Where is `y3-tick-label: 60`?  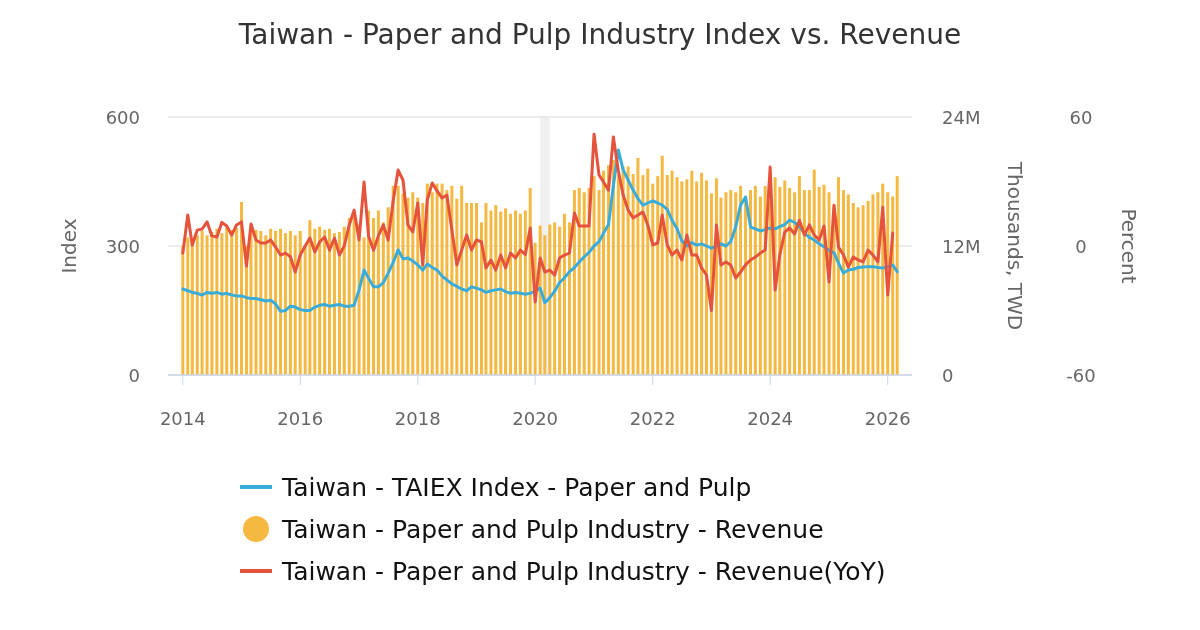 y3-tick-label: 60 is located at coordinates (1081, 117).